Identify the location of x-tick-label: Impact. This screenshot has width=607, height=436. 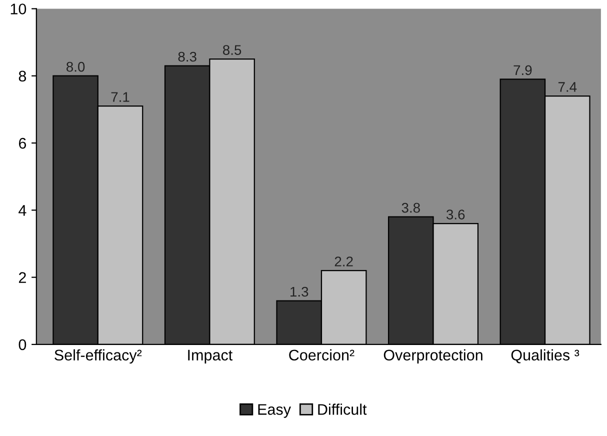
(210, 357).